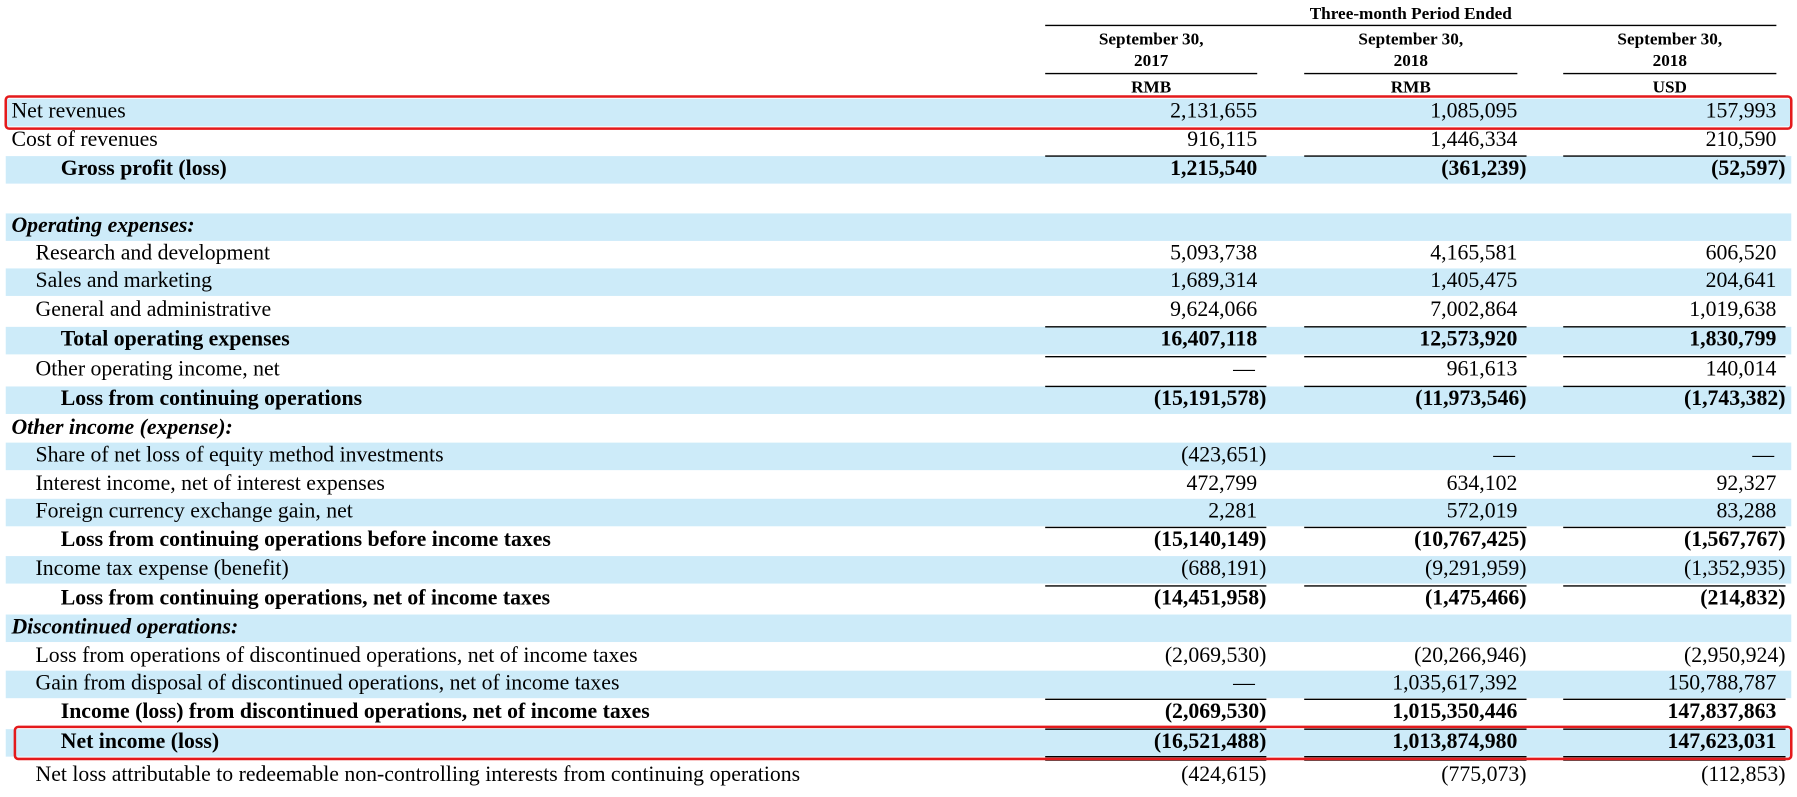 The width and height of the screenshot is (1797, 797). I want to click on cell-value: 2,281, so click(1232, 511).